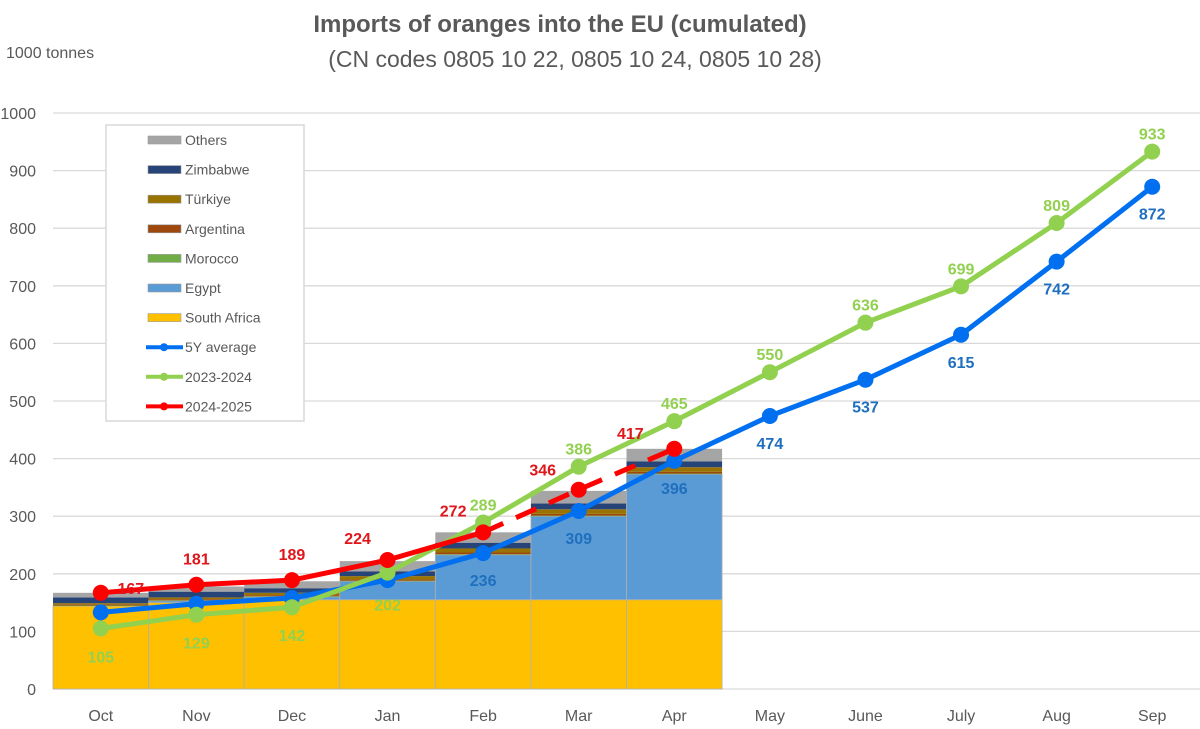 Image resolution: width=1200 pixels, height=729 pixels. What do you see at coordinates (18, 114) in the screenshot?
I see `y-tick-label: 1000` at bounding box center [18, 114].